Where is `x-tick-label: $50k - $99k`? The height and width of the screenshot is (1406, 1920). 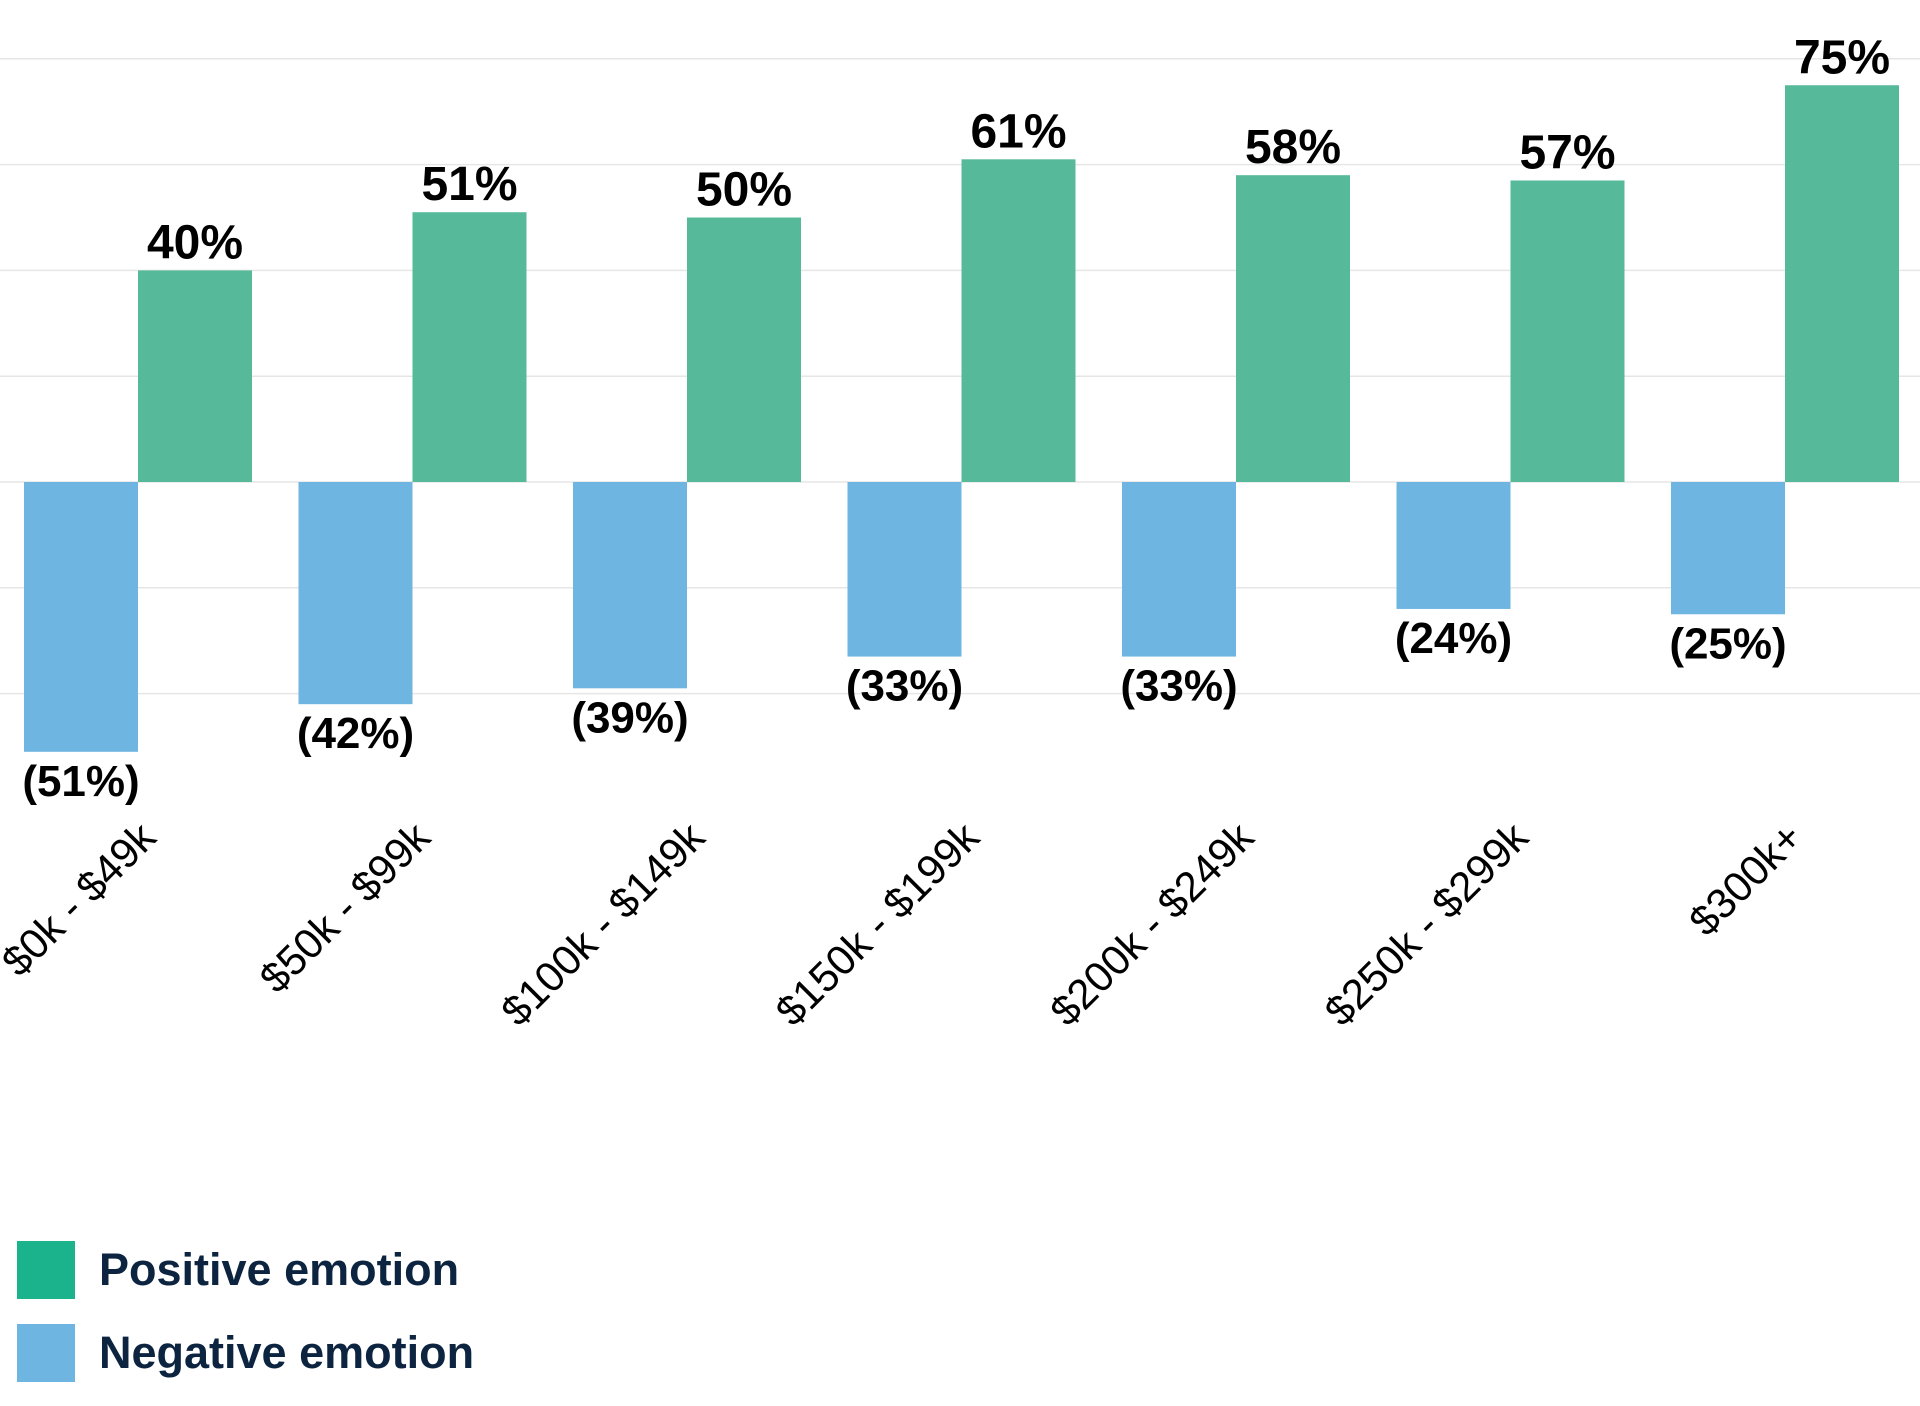
x-tick-label: $50k - $99k is located at coordinates (344, 906).